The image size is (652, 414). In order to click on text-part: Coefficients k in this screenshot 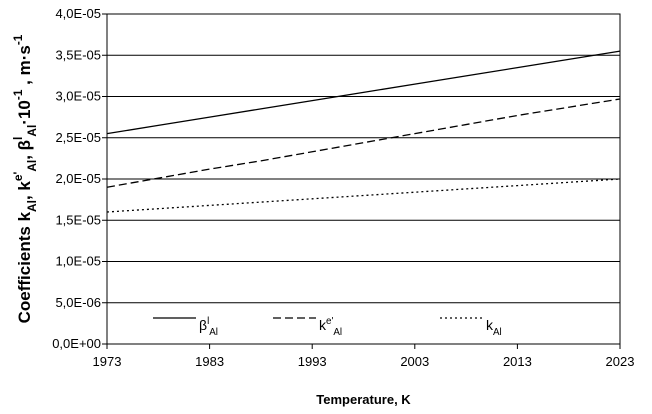, I will do `click(24, 267)`.